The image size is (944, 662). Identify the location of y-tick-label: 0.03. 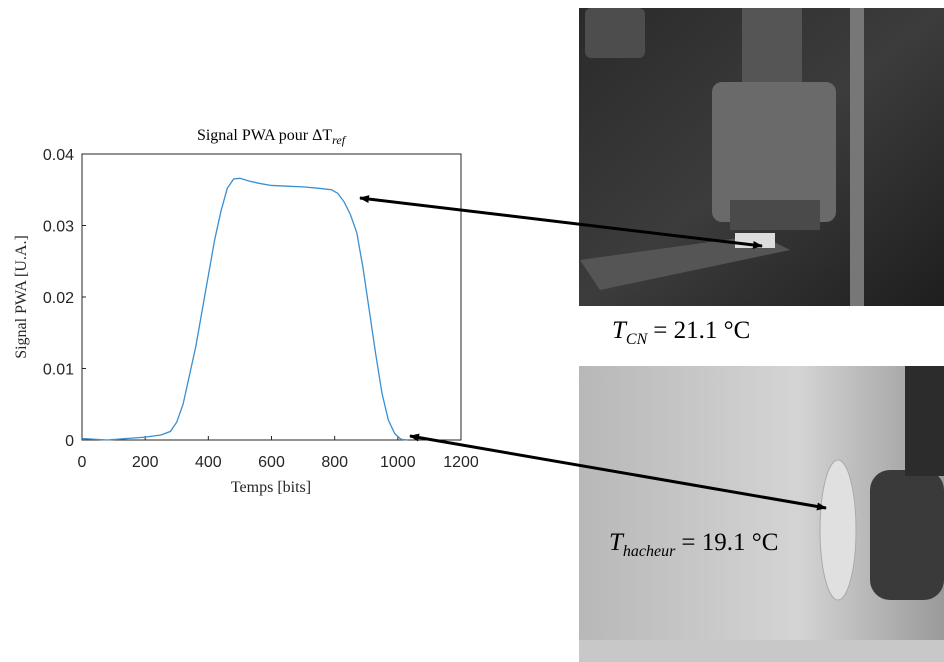
(58, 227).